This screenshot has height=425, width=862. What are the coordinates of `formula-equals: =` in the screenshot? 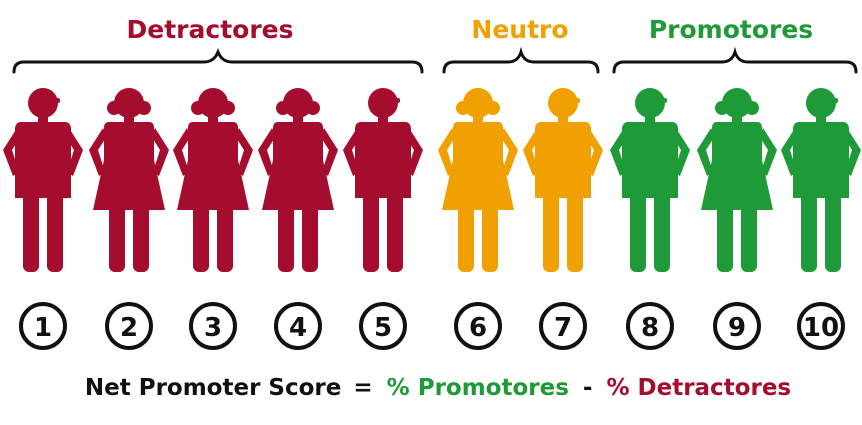 It's located at (362, 388).